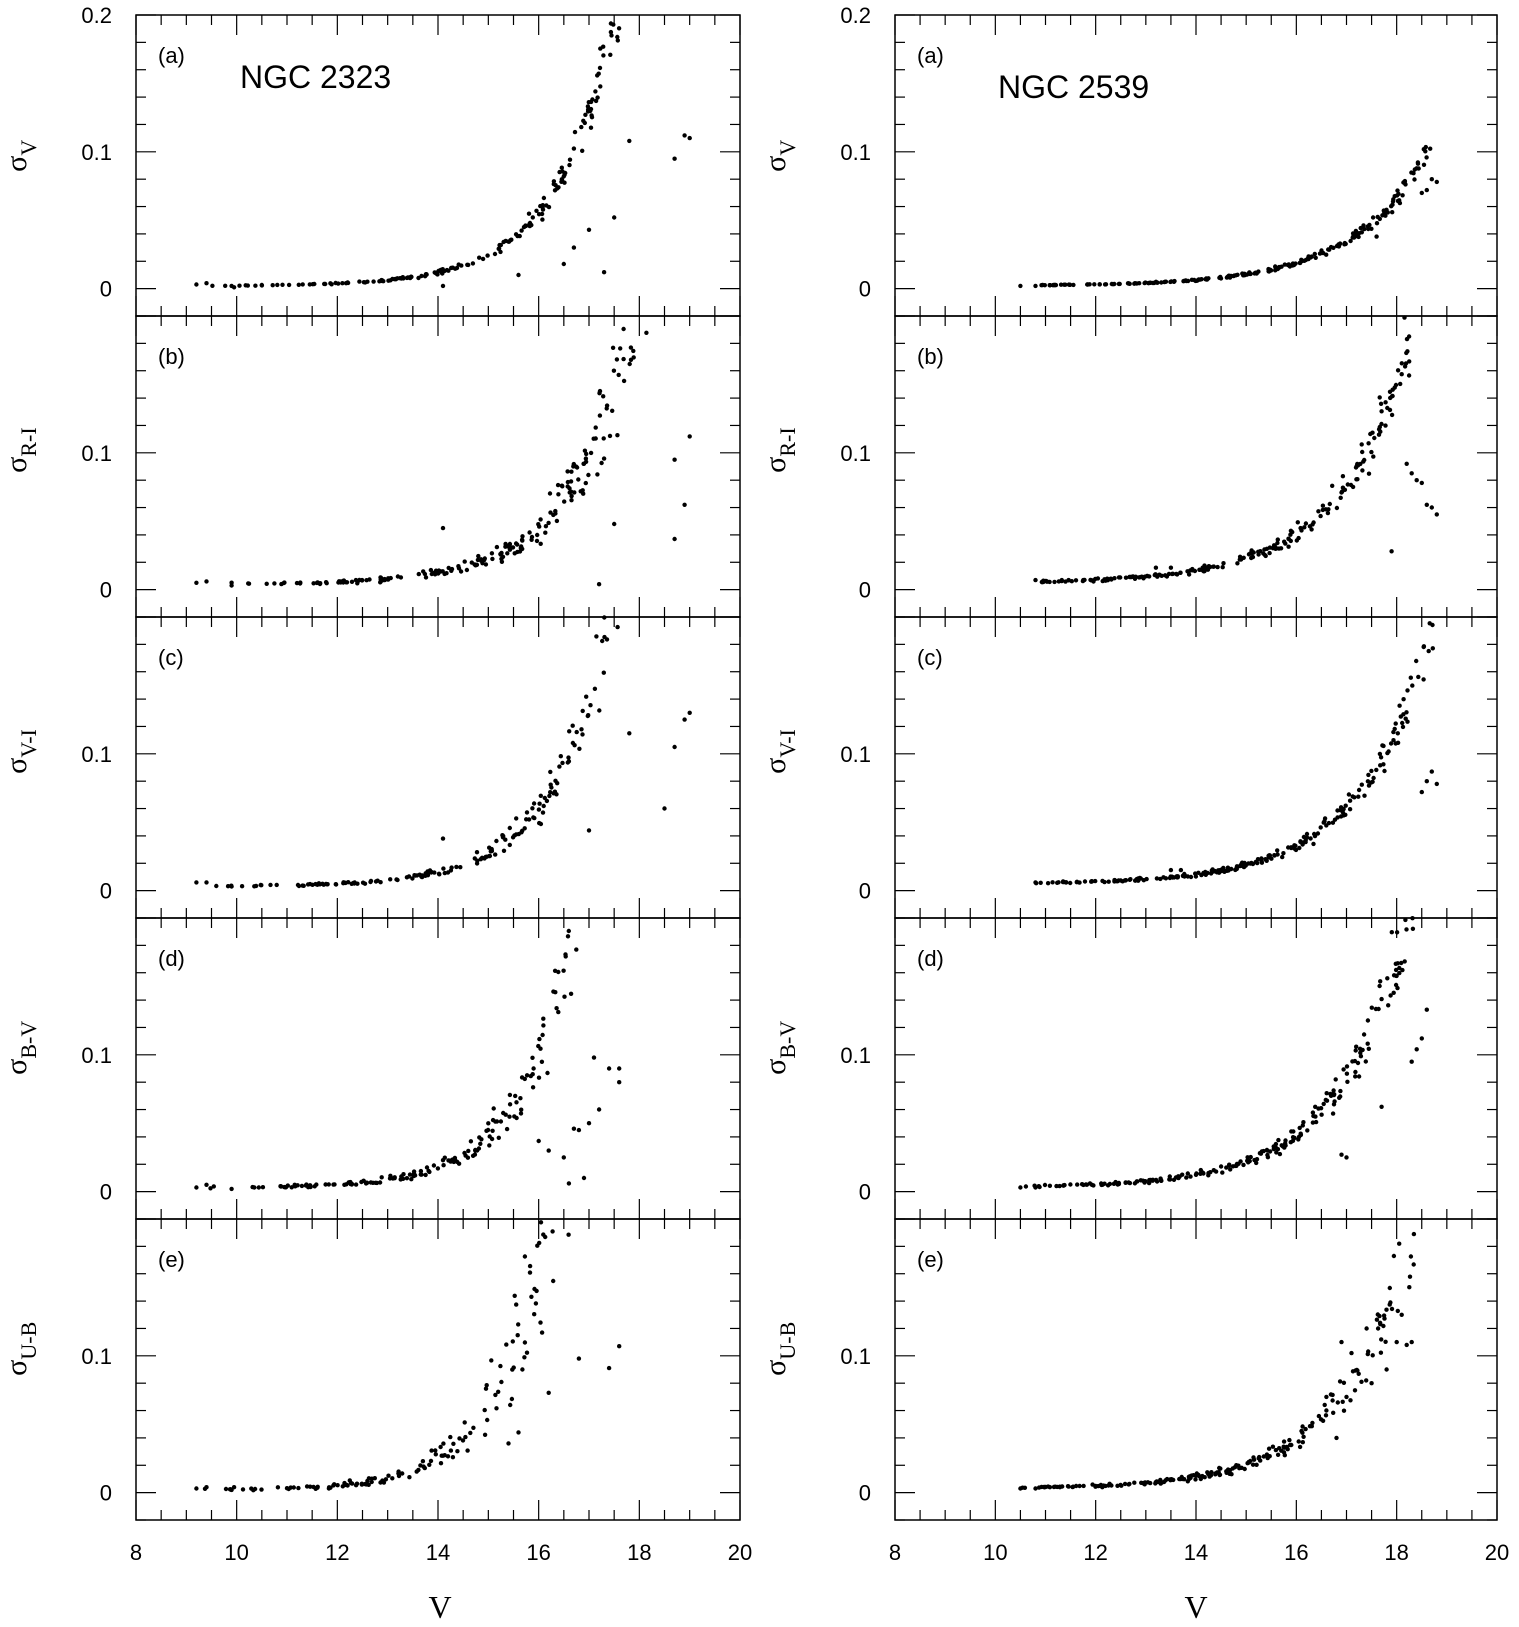 The width and height of the screenshot is (1519, 1627). What do you see at coordinates (20, 156) in the screenshot?
I see `y-axis-label: σV` at bounding box center [20, 156].